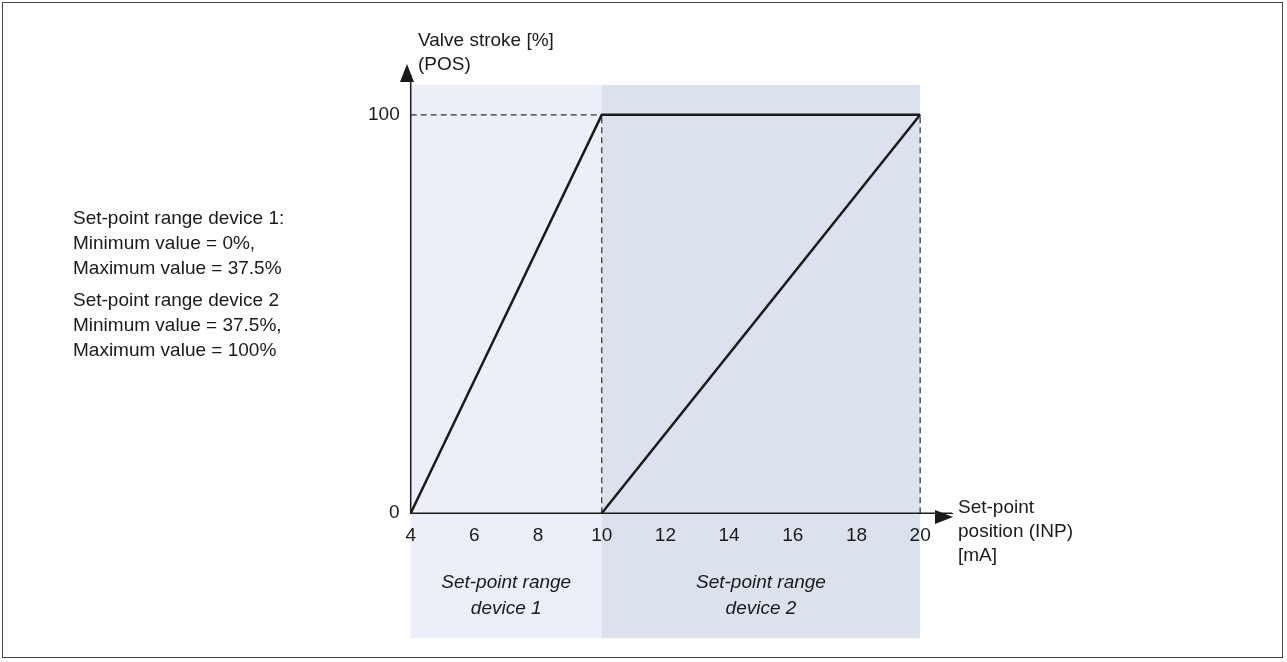 This screenshot has height=662, width=1287. Describe the element at coordinates (384, 114) in the screenshot. I see `y-tick-label: 100` at that location.